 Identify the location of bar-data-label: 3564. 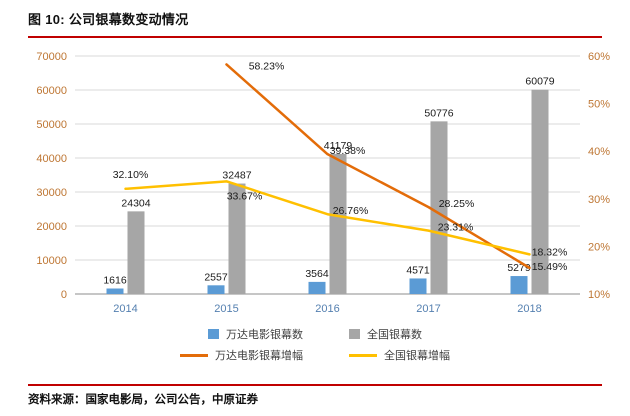
(317, 274).